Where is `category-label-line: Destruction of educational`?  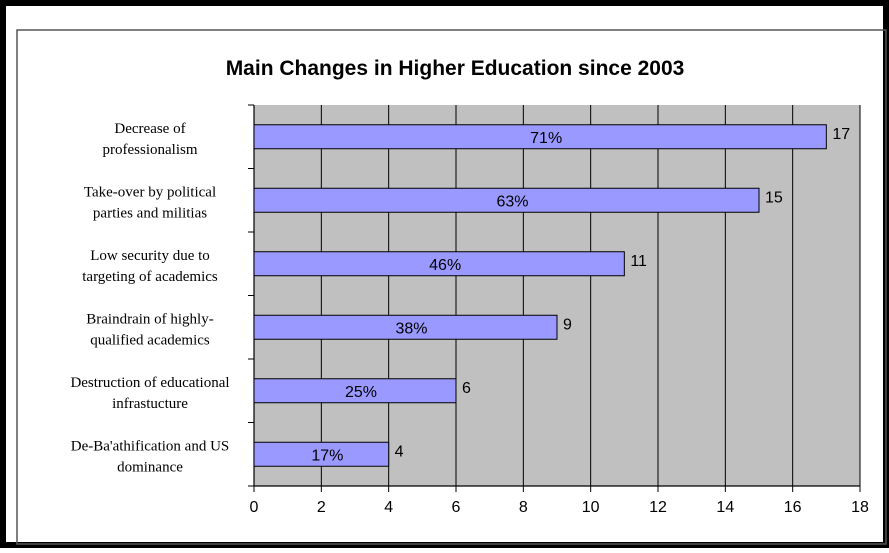 category-label-line: Destruction of educational is located at coordinates (149, 383).